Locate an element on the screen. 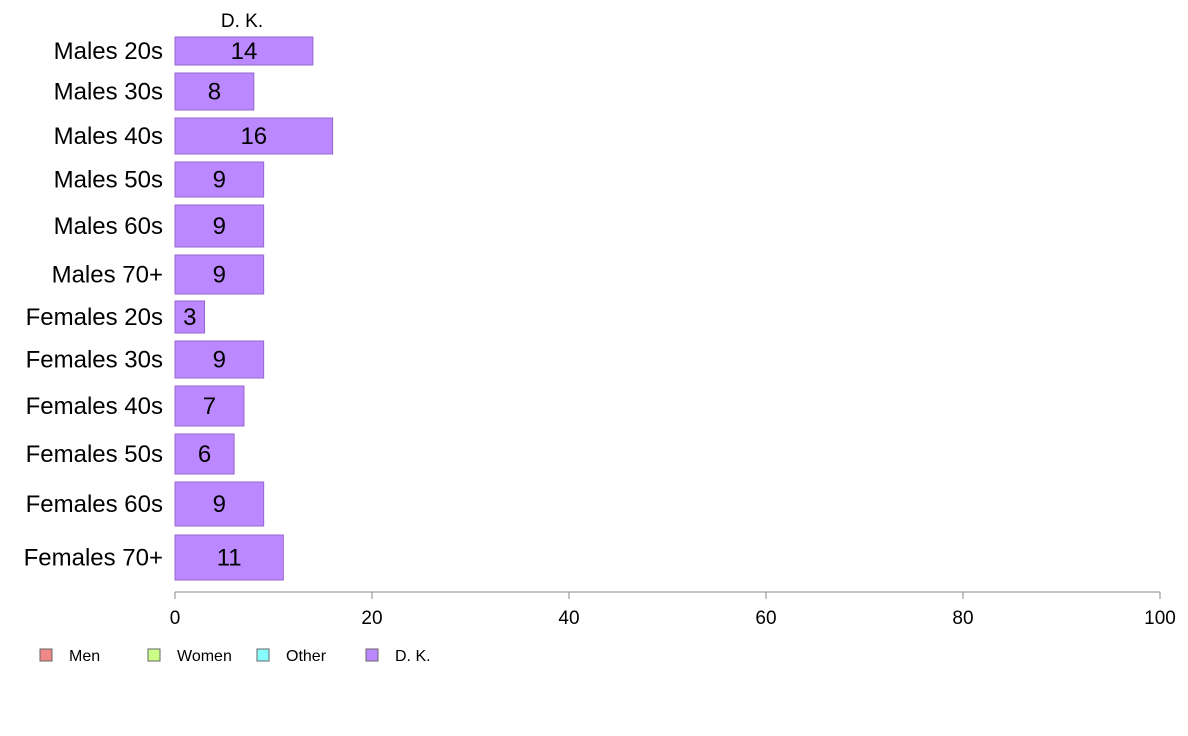 This screenshot has height=736, width=1188. x-tick-label: 60 is located at coordinates (765, 618).